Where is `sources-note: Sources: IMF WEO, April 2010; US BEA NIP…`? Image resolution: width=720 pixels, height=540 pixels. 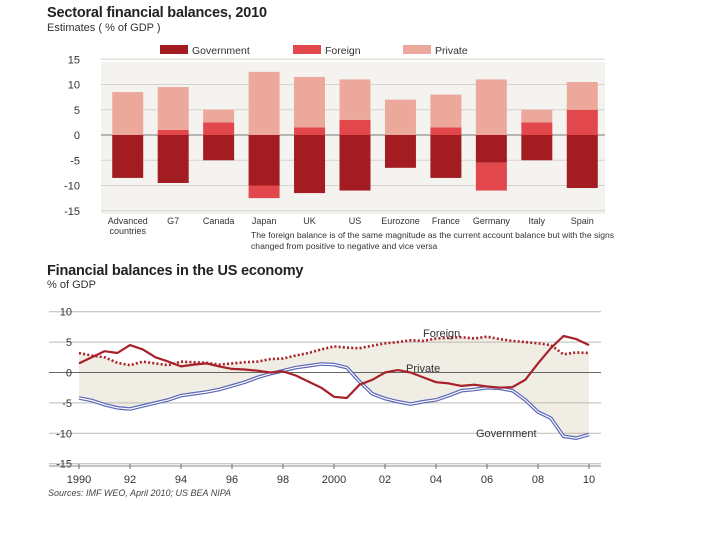 sources-note: Sources: IMF WEO, April 2010; US BEA NIP… is located at coordinates (140, 493).